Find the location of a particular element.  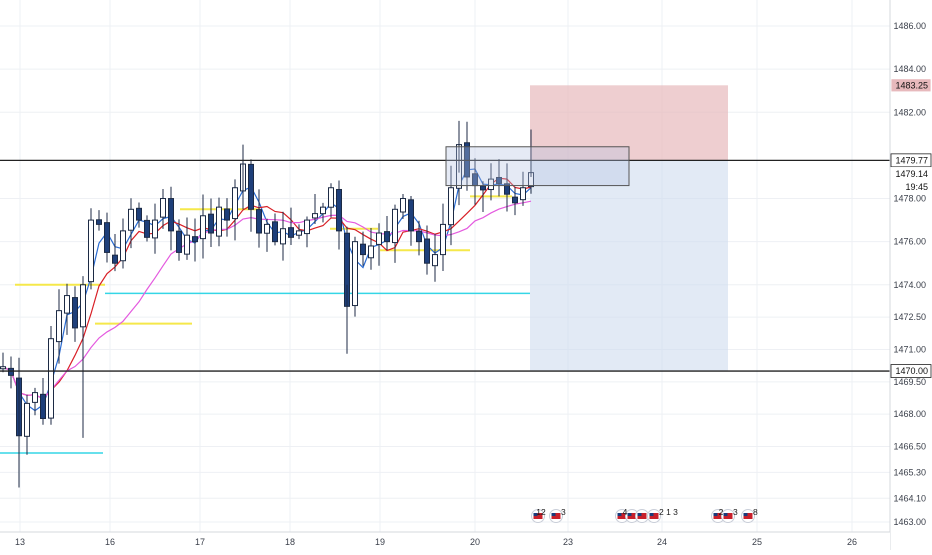

price-tick-label: 1465.30 is located at coordinates (909, 472).